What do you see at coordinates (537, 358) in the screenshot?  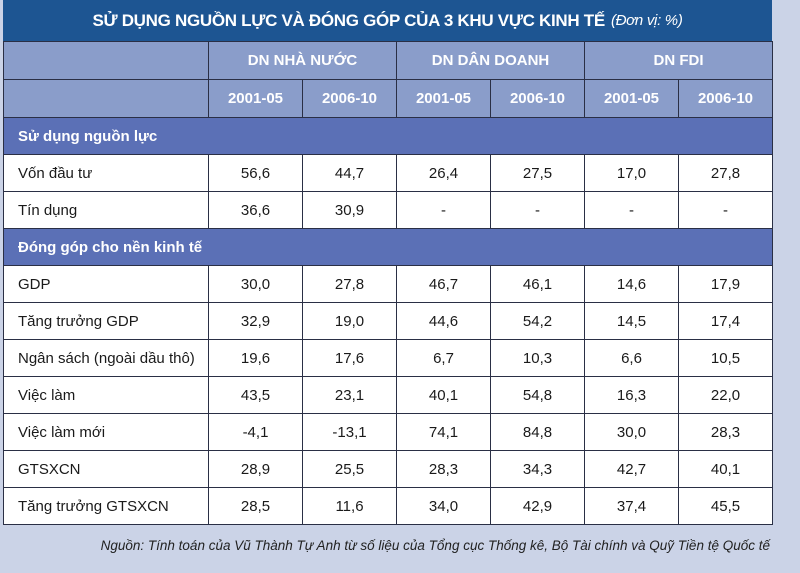 I see `value-cell: 10,3` at bounding box center [537, 358].